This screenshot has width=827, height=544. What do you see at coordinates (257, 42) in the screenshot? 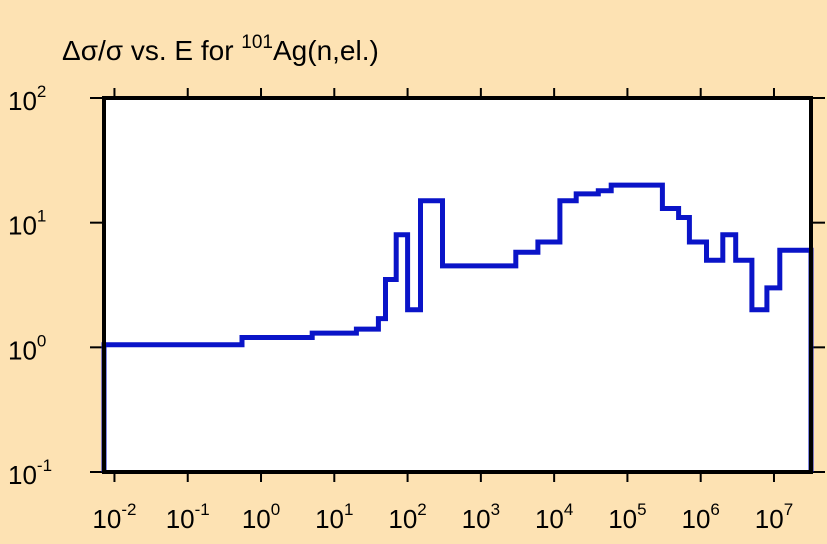
I see `chart-title-mass-number: 101` at bounding box center [257, 42].